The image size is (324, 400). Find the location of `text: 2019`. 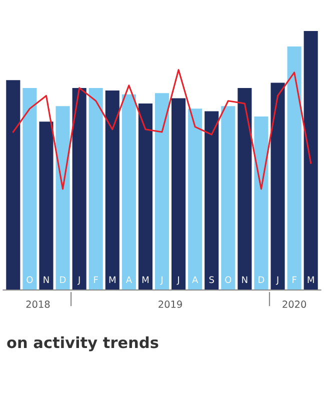

text: 2019 is located at coordinates (170, 304).